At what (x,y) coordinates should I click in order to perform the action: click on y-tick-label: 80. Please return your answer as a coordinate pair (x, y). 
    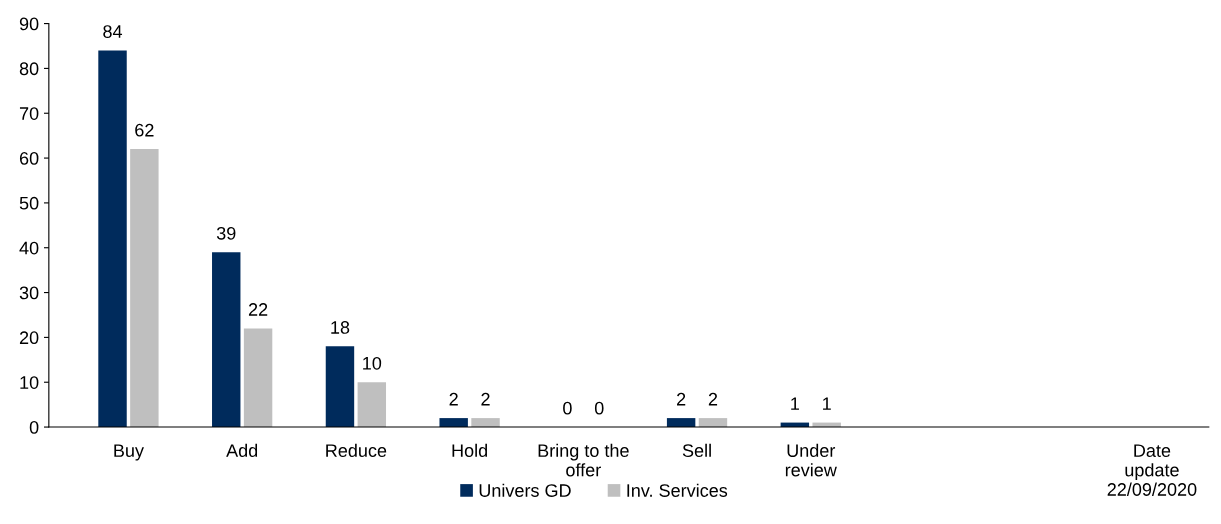
    Looking at the image, I should click on (29, 69).